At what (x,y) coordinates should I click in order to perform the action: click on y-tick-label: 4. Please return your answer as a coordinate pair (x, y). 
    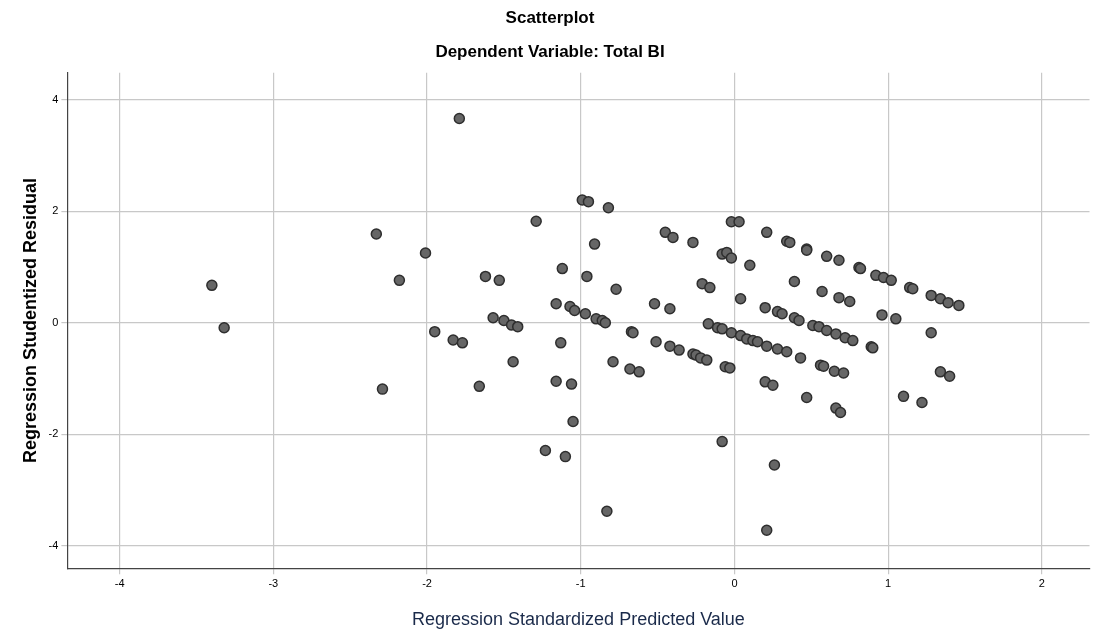
    Looking at the image, I should click on (55, 98).